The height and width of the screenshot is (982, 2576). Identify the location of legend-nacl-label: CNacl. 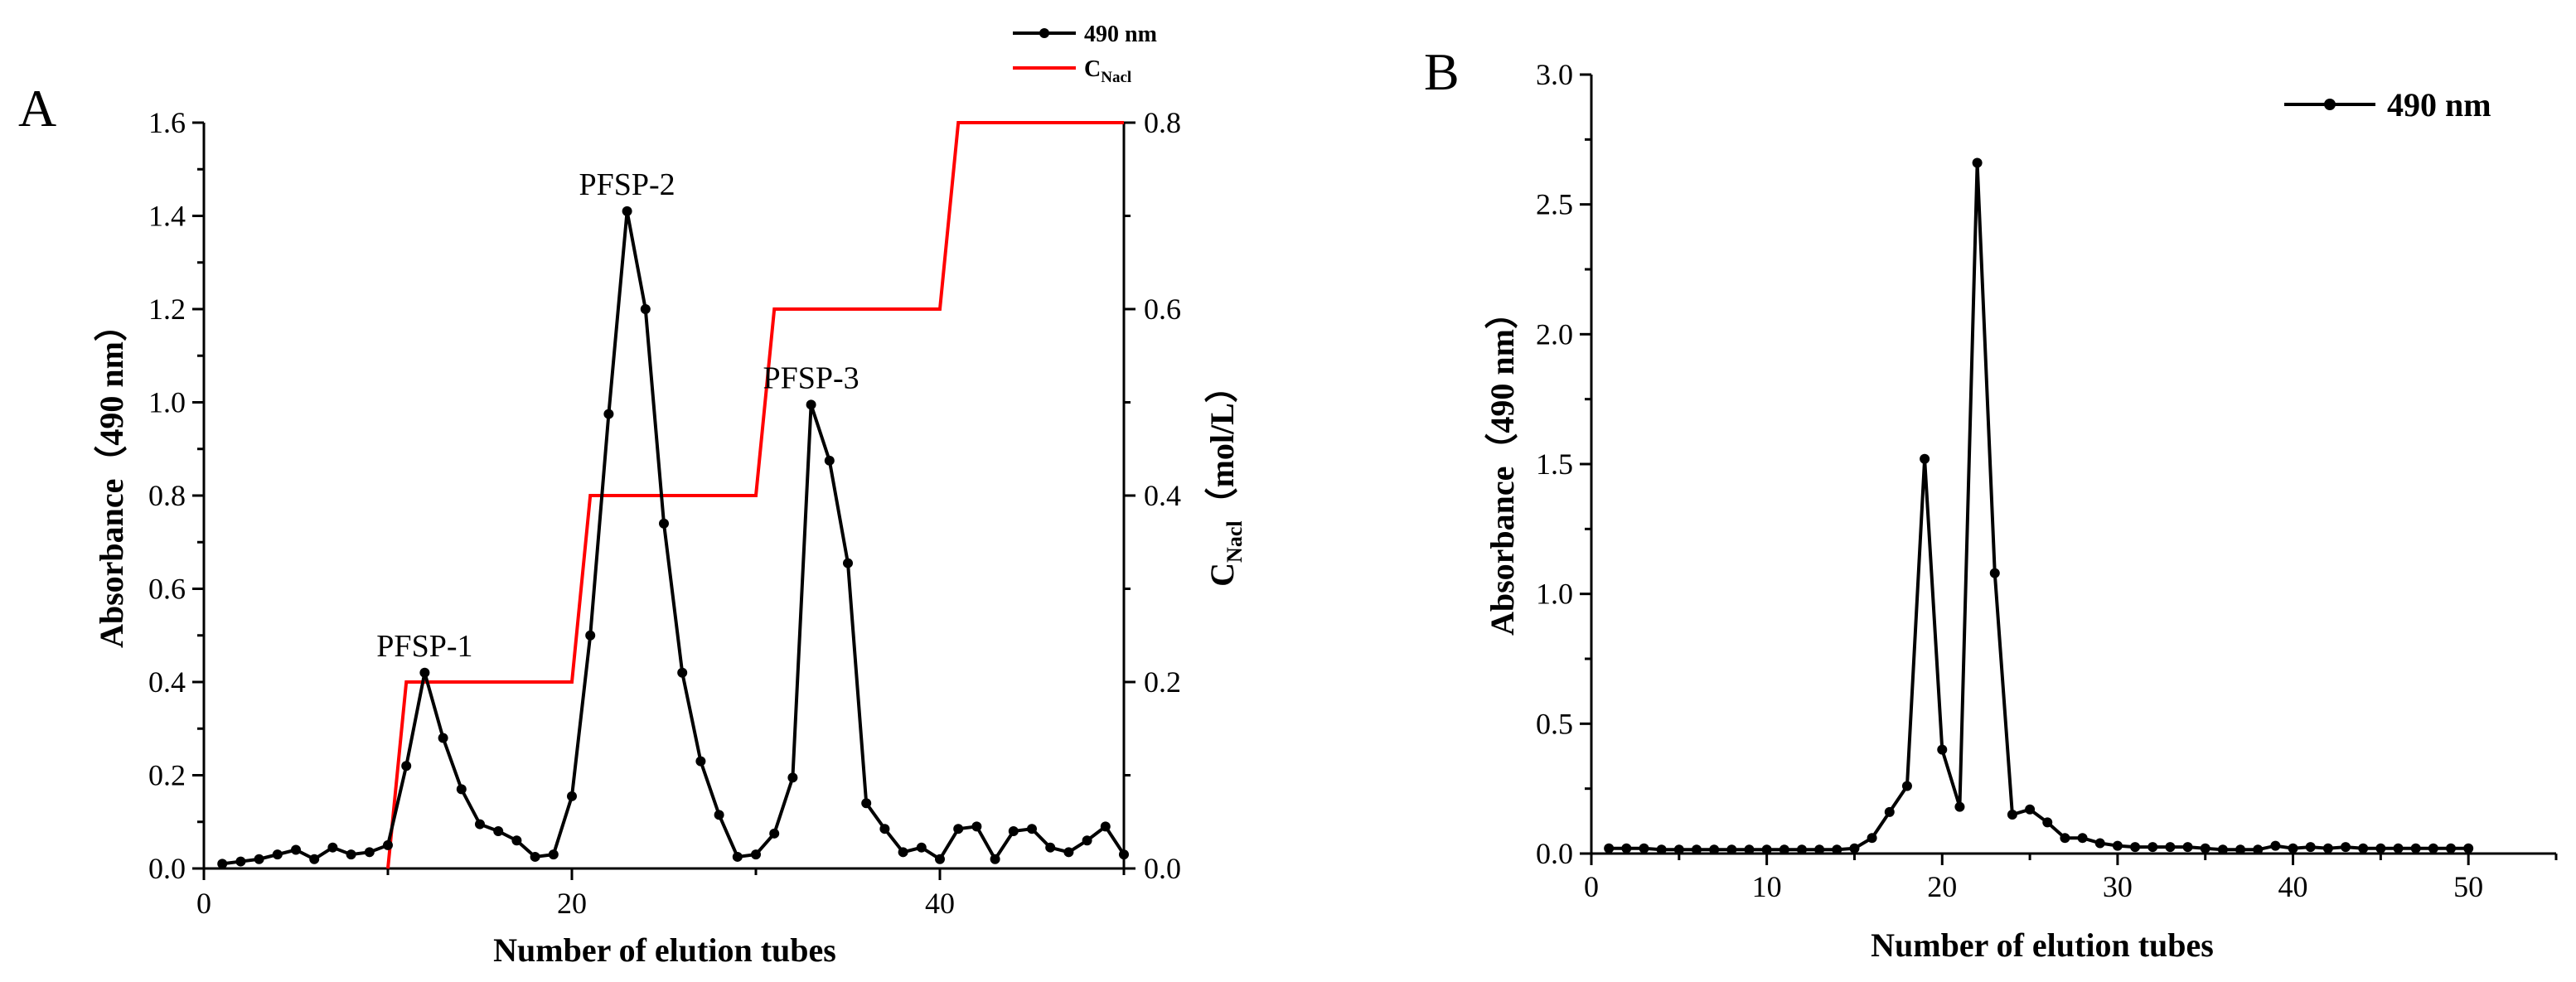
(1107, 71).